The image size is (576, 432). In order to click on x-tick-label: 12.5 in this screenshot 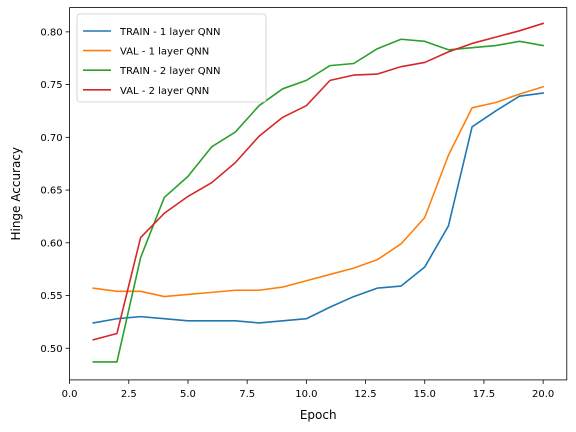, I will do `click(365, 394)`.